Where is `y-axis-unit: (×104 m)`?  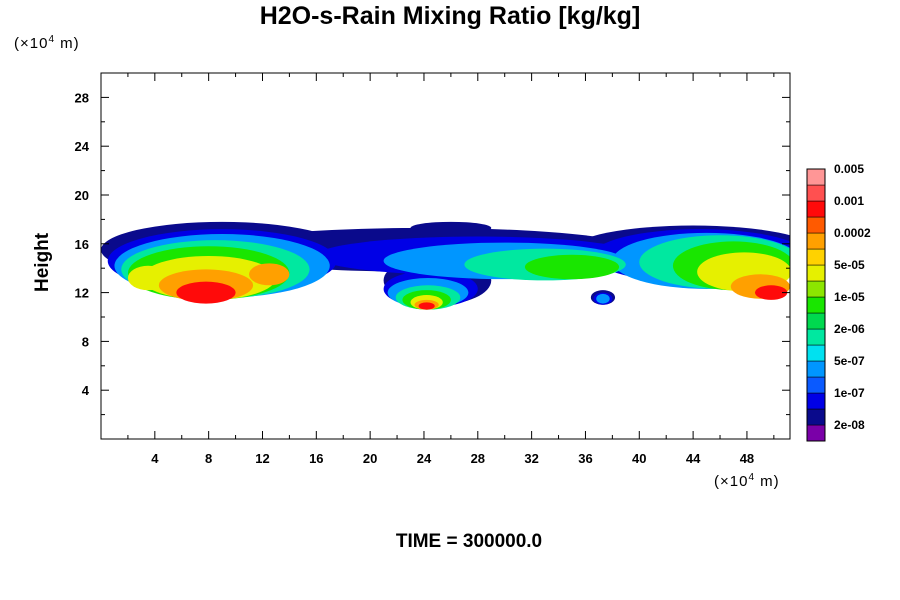
y-axis-unit: (×104 m) is located at coordinates (47, 43).